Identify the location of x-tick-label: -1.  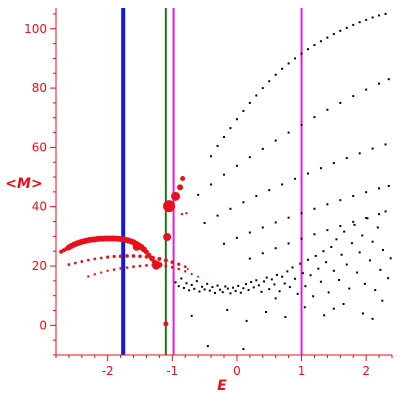
(172, 371).